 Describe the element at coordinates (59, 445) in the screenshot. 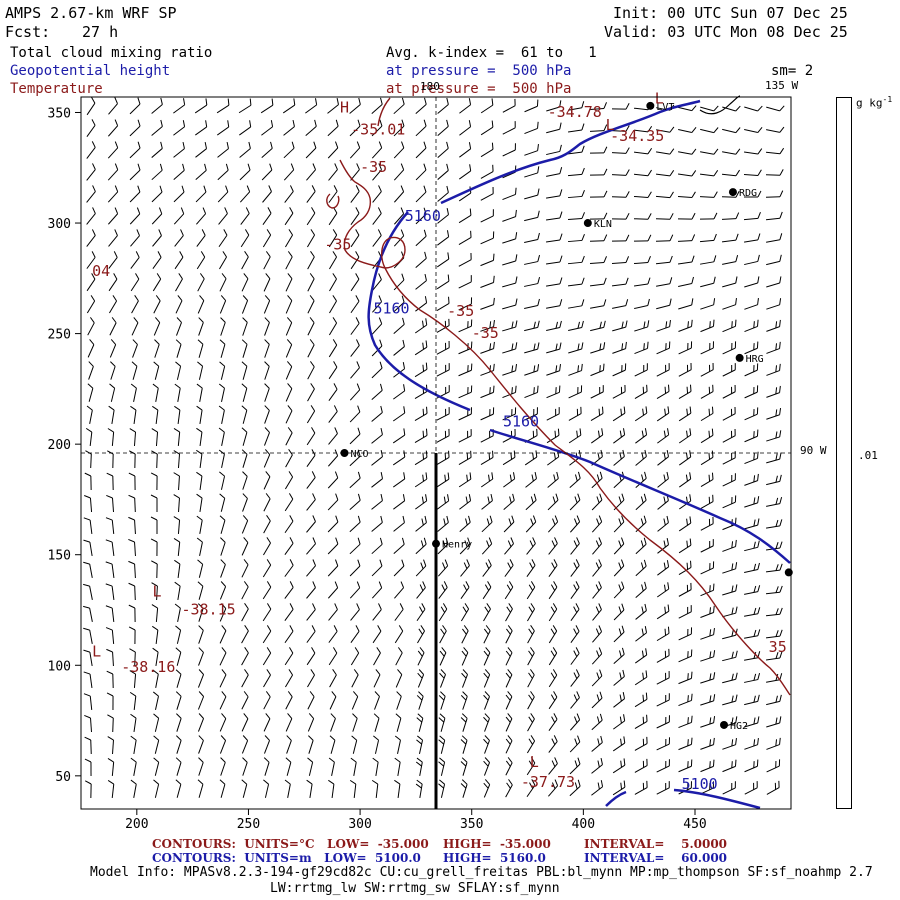

I see `y-tick-label: 200` at that location.